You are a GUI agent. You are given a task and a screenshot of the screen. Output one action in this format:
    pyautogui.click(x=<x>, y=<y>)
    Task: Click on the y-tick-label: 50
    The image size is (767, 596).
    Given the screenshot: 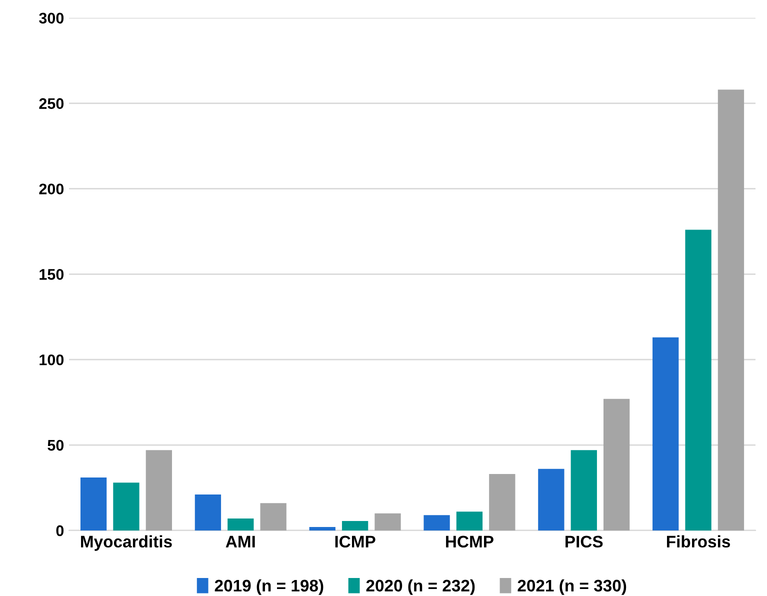 What is the action you would take?
    pyautogui.click(x=56, y=445)
    